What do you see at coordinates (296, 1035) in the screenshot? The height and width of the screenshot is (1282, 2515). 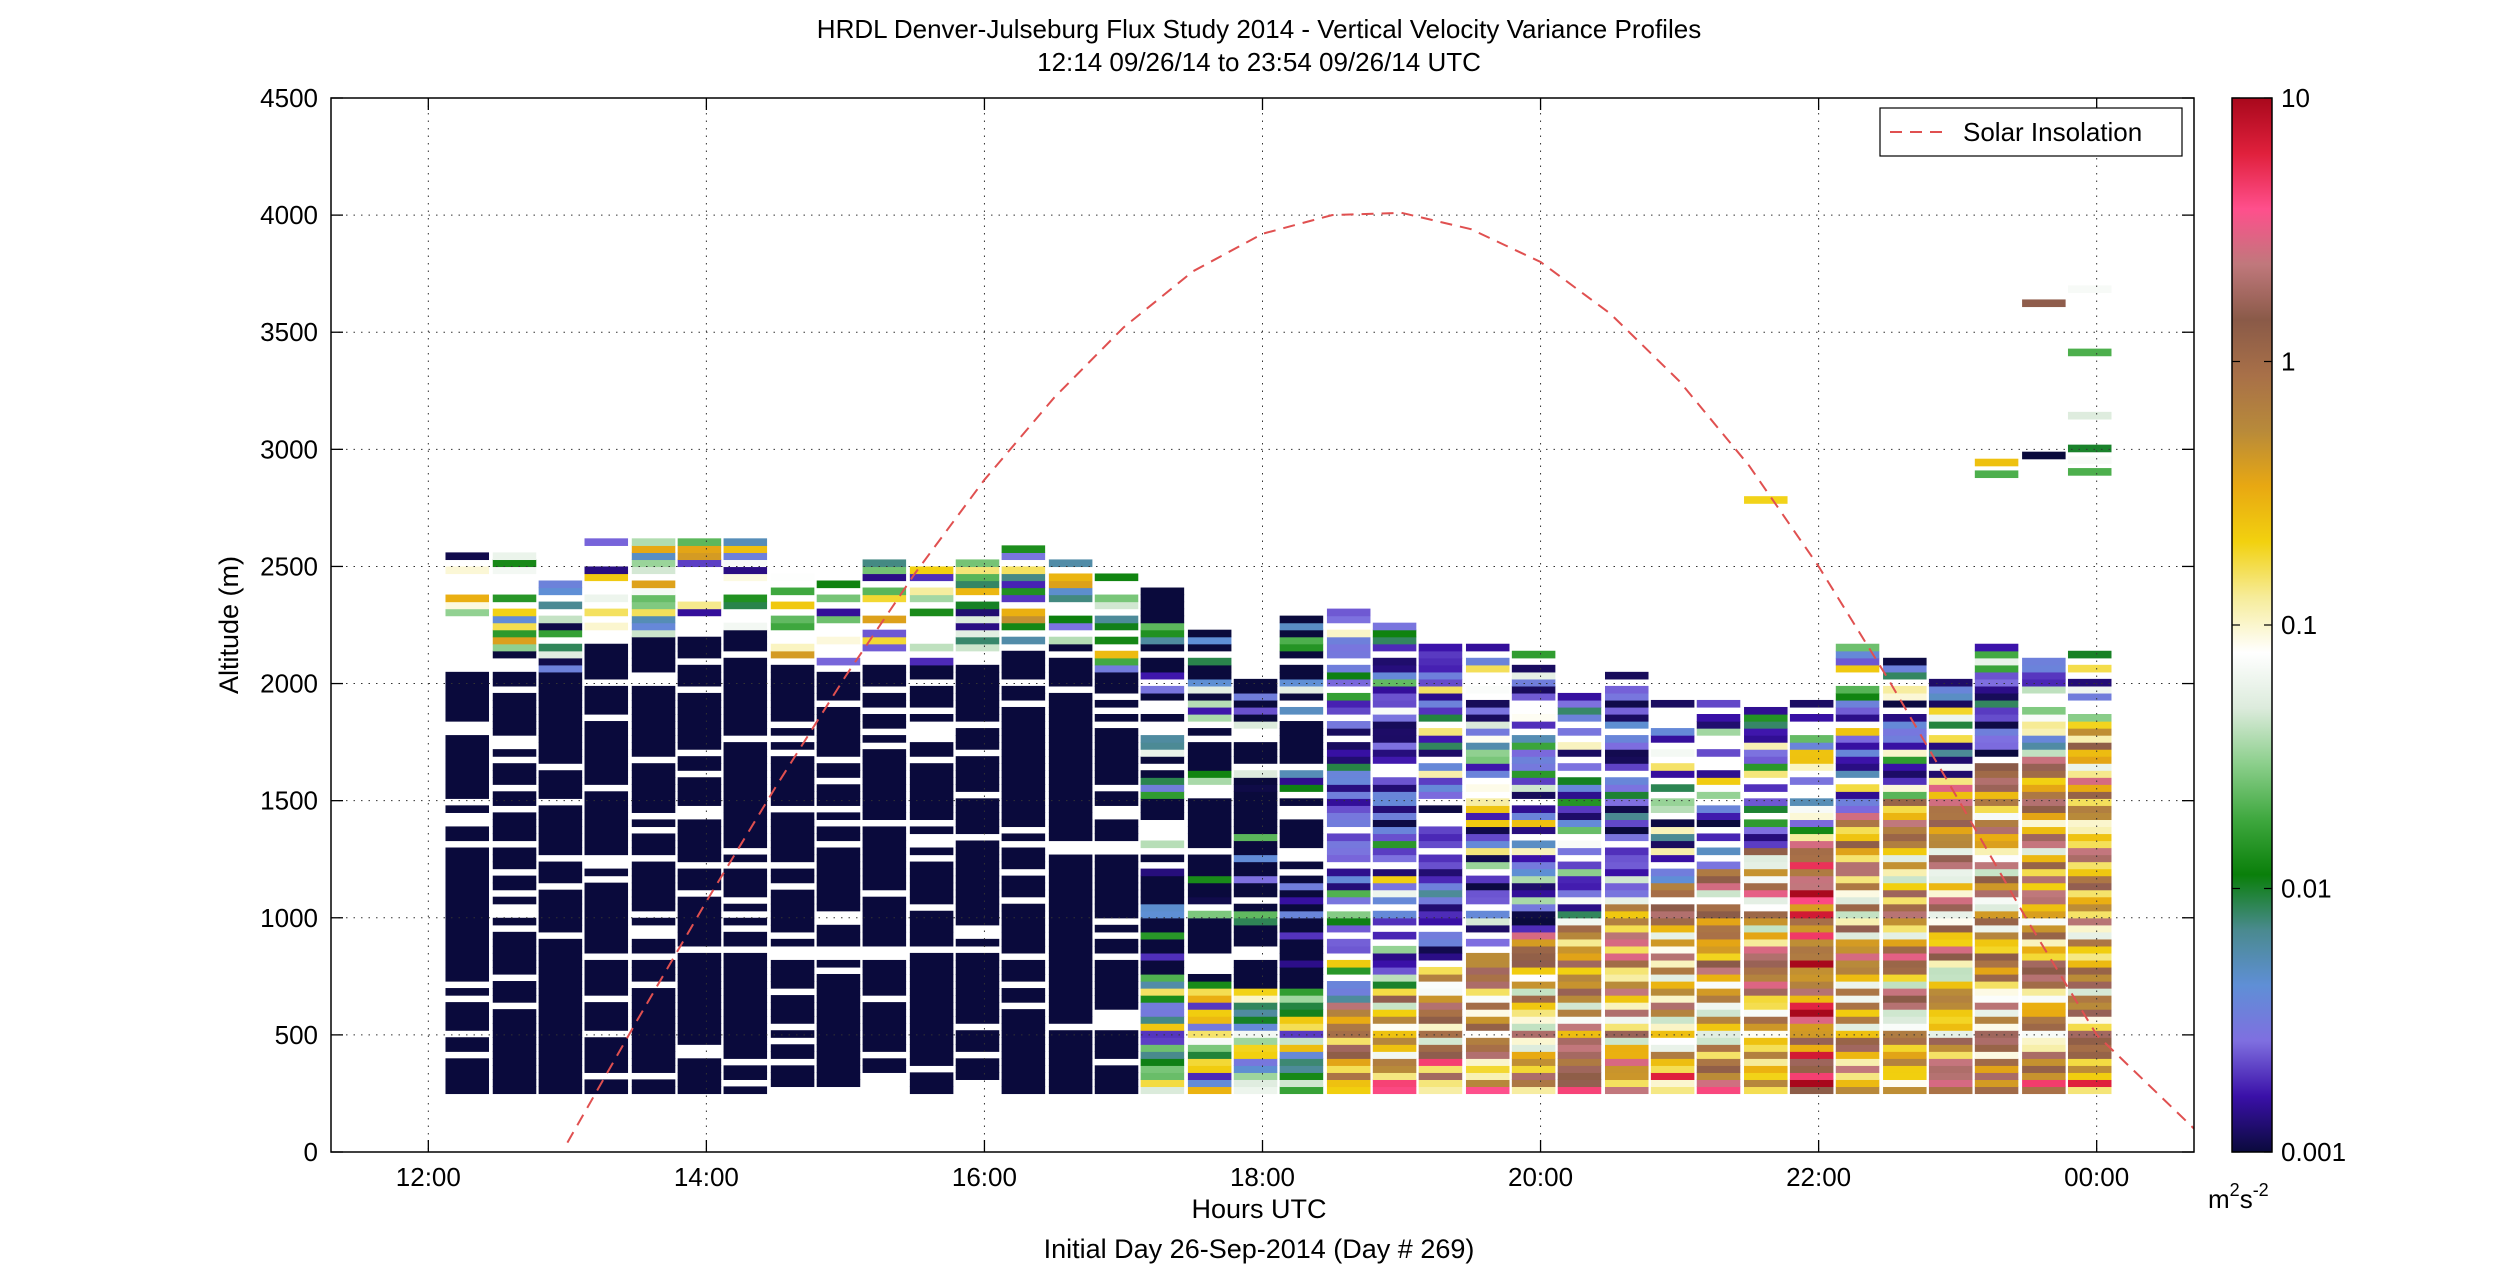 I see `y-tick-label: 500` at bounding box center [296, 1035].